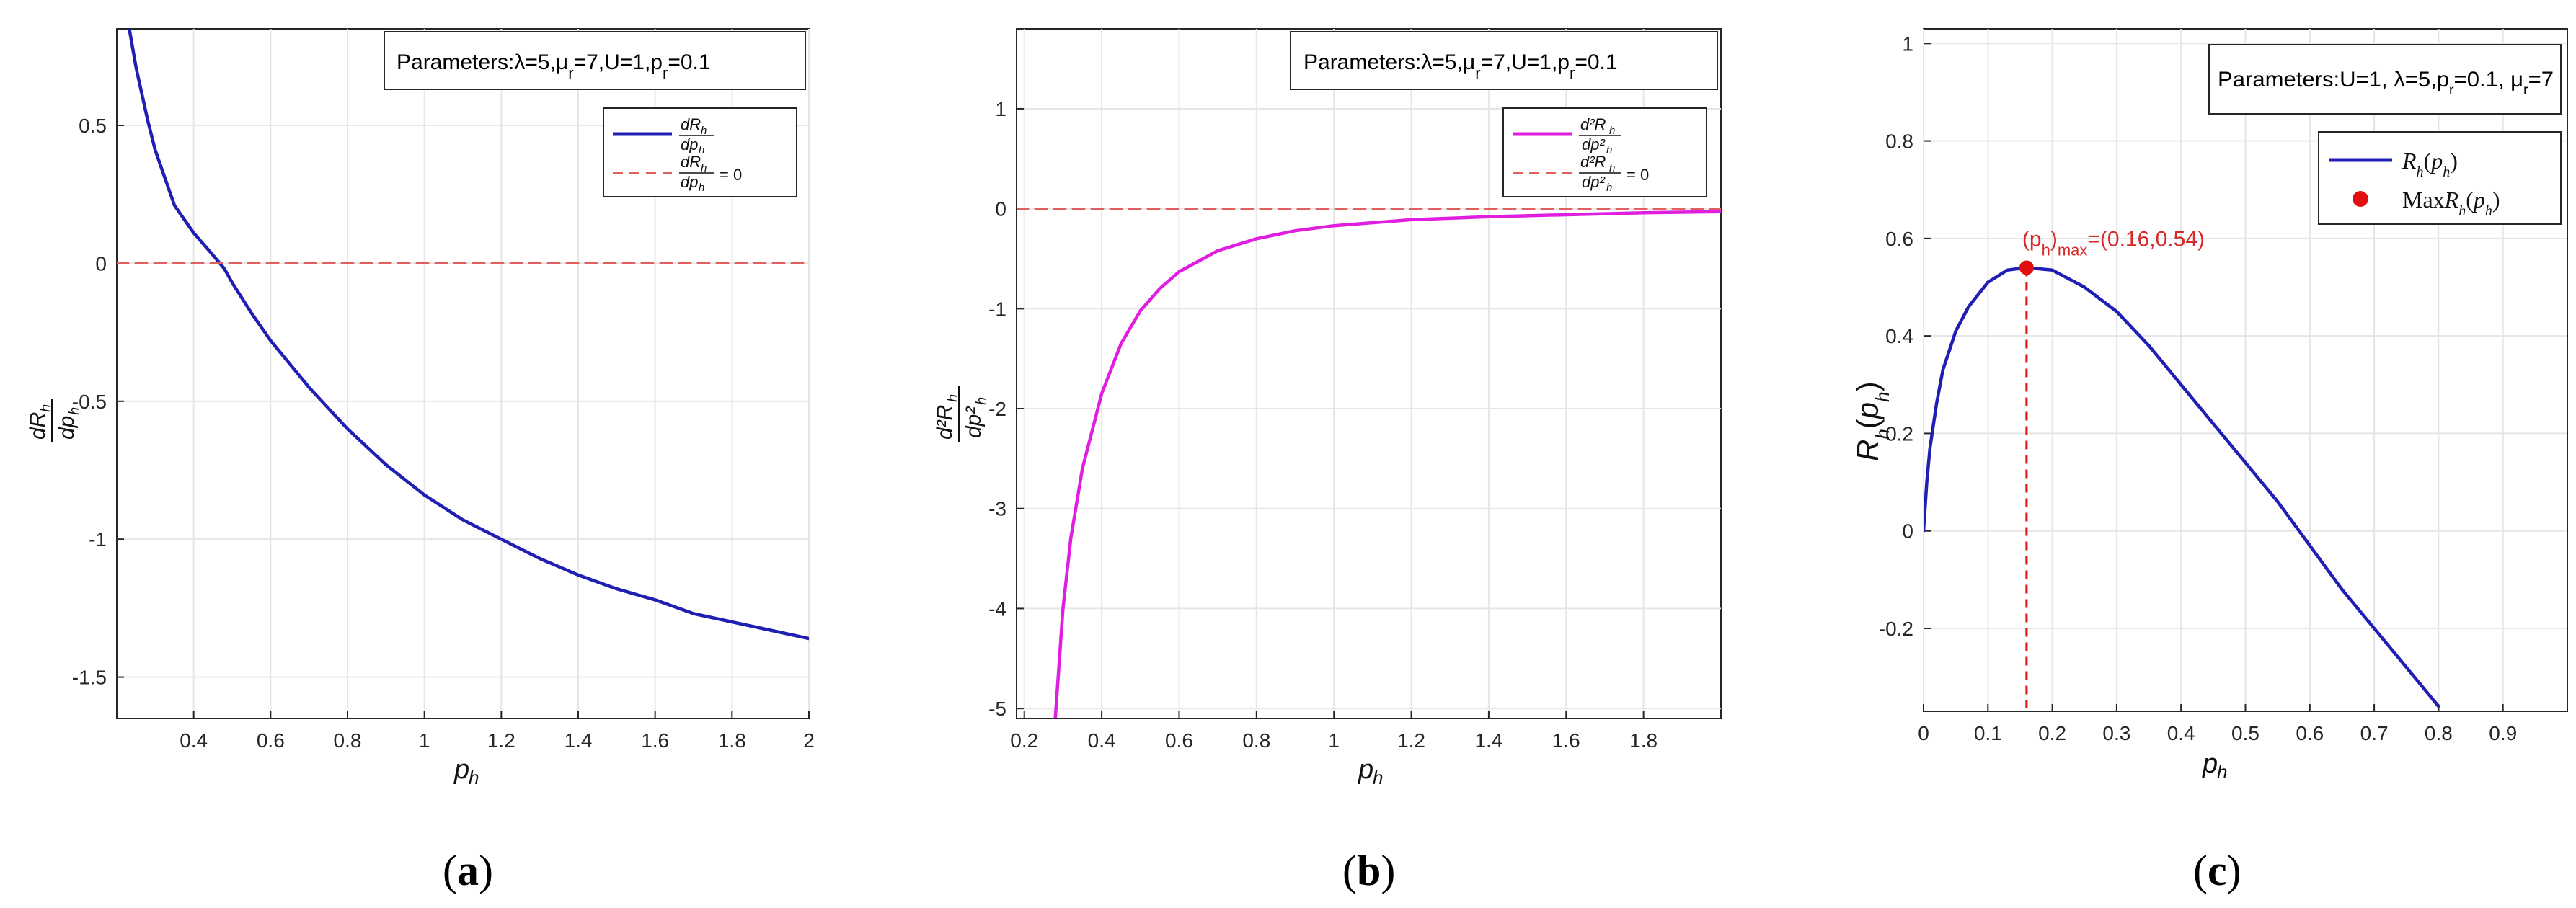 The width and height of the screenshot is (2576, 908). What do you see at coordinates (710, 173) in the screenshot?
I see `legend-a-label-2: dR h dp h = 0` at bounding box center [710, 173].